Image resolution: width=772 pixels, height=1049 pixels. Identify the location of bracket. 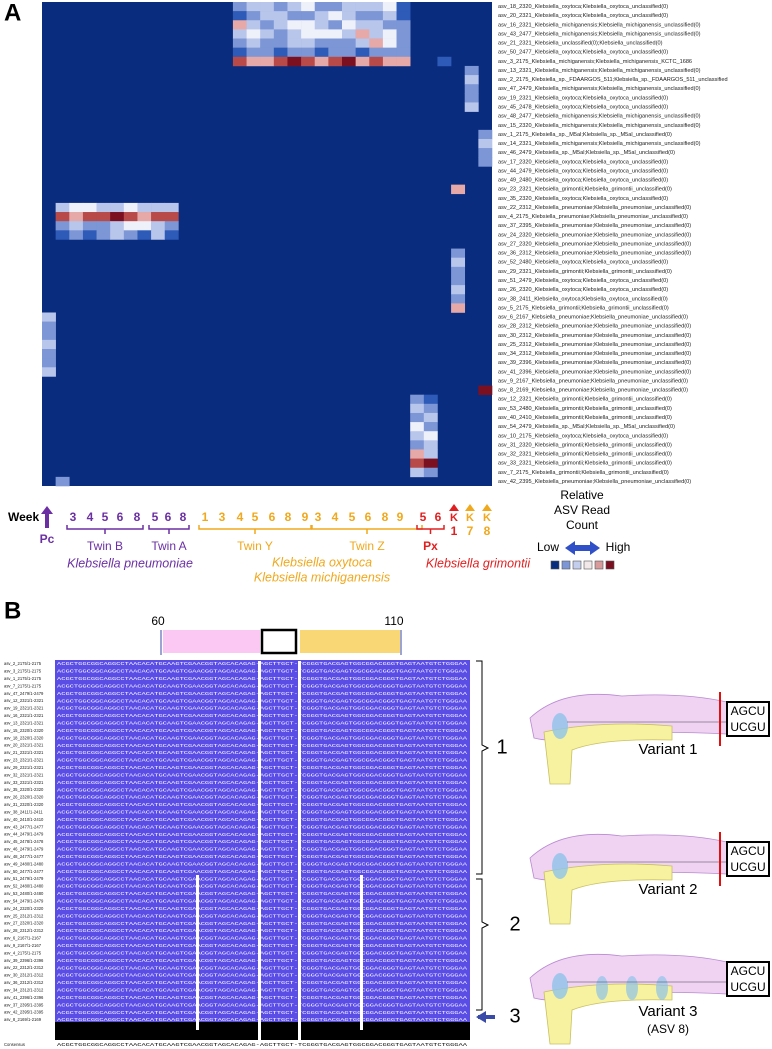
(483, 767).